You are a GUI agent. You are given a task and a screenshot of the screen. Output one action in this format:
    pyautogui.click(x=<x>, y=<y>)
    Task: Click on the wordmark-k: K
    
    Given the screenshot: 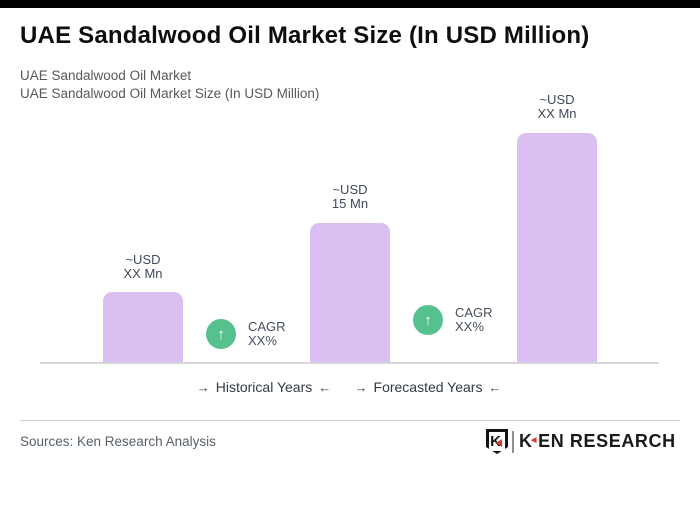 What is the action you would take?
    pyautogui.click(x=526, y=441)
    